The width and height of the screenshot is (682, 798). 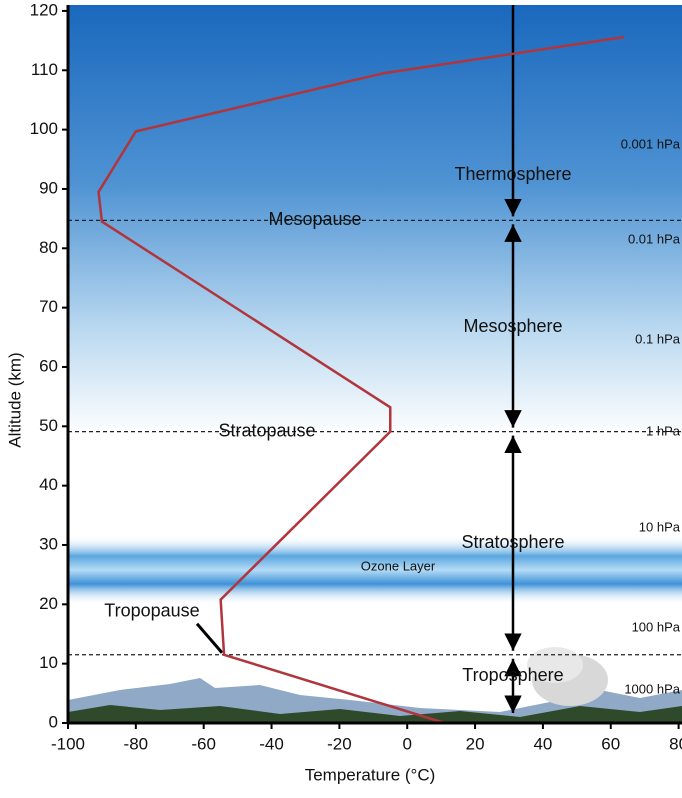 What do you see at coordinates (48, 662) in the screenshot?
I see `y-tick-label: 10` at bounding box center [48, 662].